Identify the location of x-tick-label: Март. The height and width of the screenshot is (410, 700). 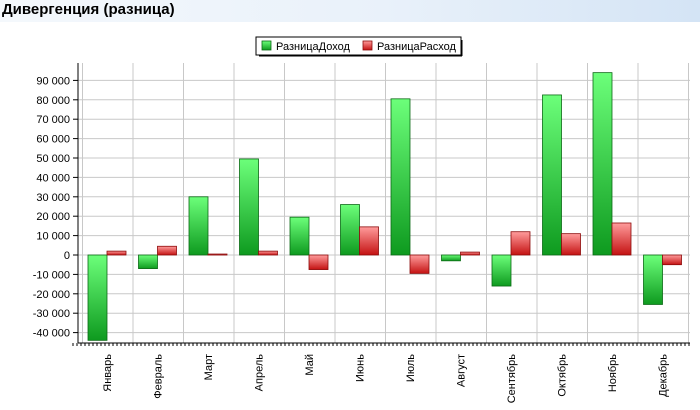
(209, 367).